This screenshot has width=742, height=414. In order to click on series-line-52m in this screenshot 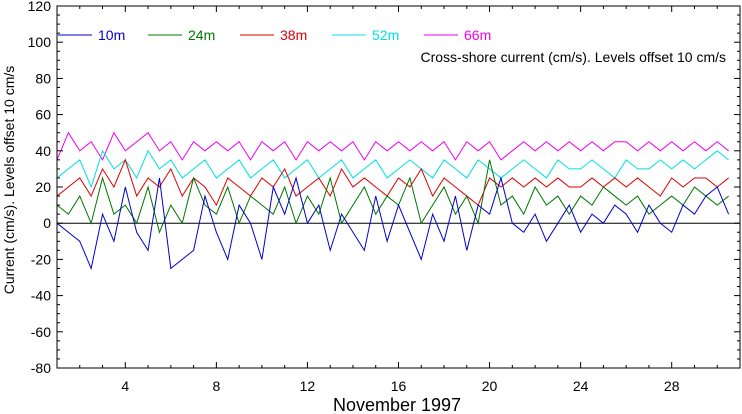, I will do `click(392, 169)`.